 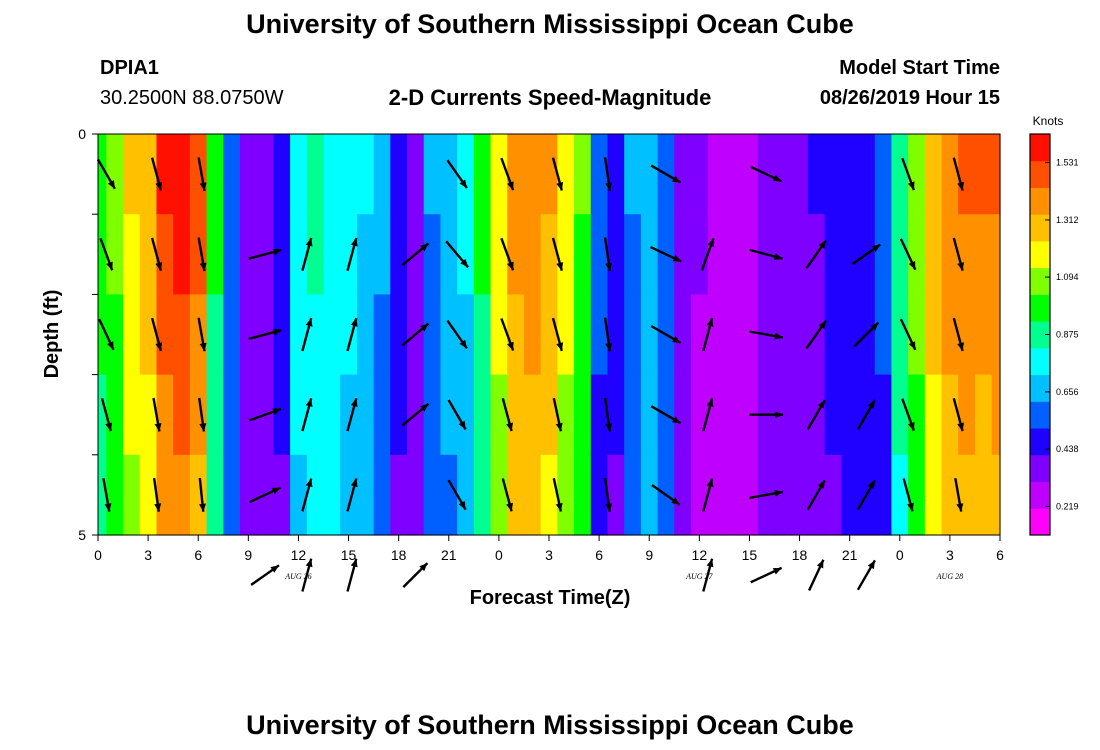 What do you see at coordinates (1067, 449) in the screenshot?
I see `colorbar-tick-label: 0.438` at bounding box center [1067, 449].